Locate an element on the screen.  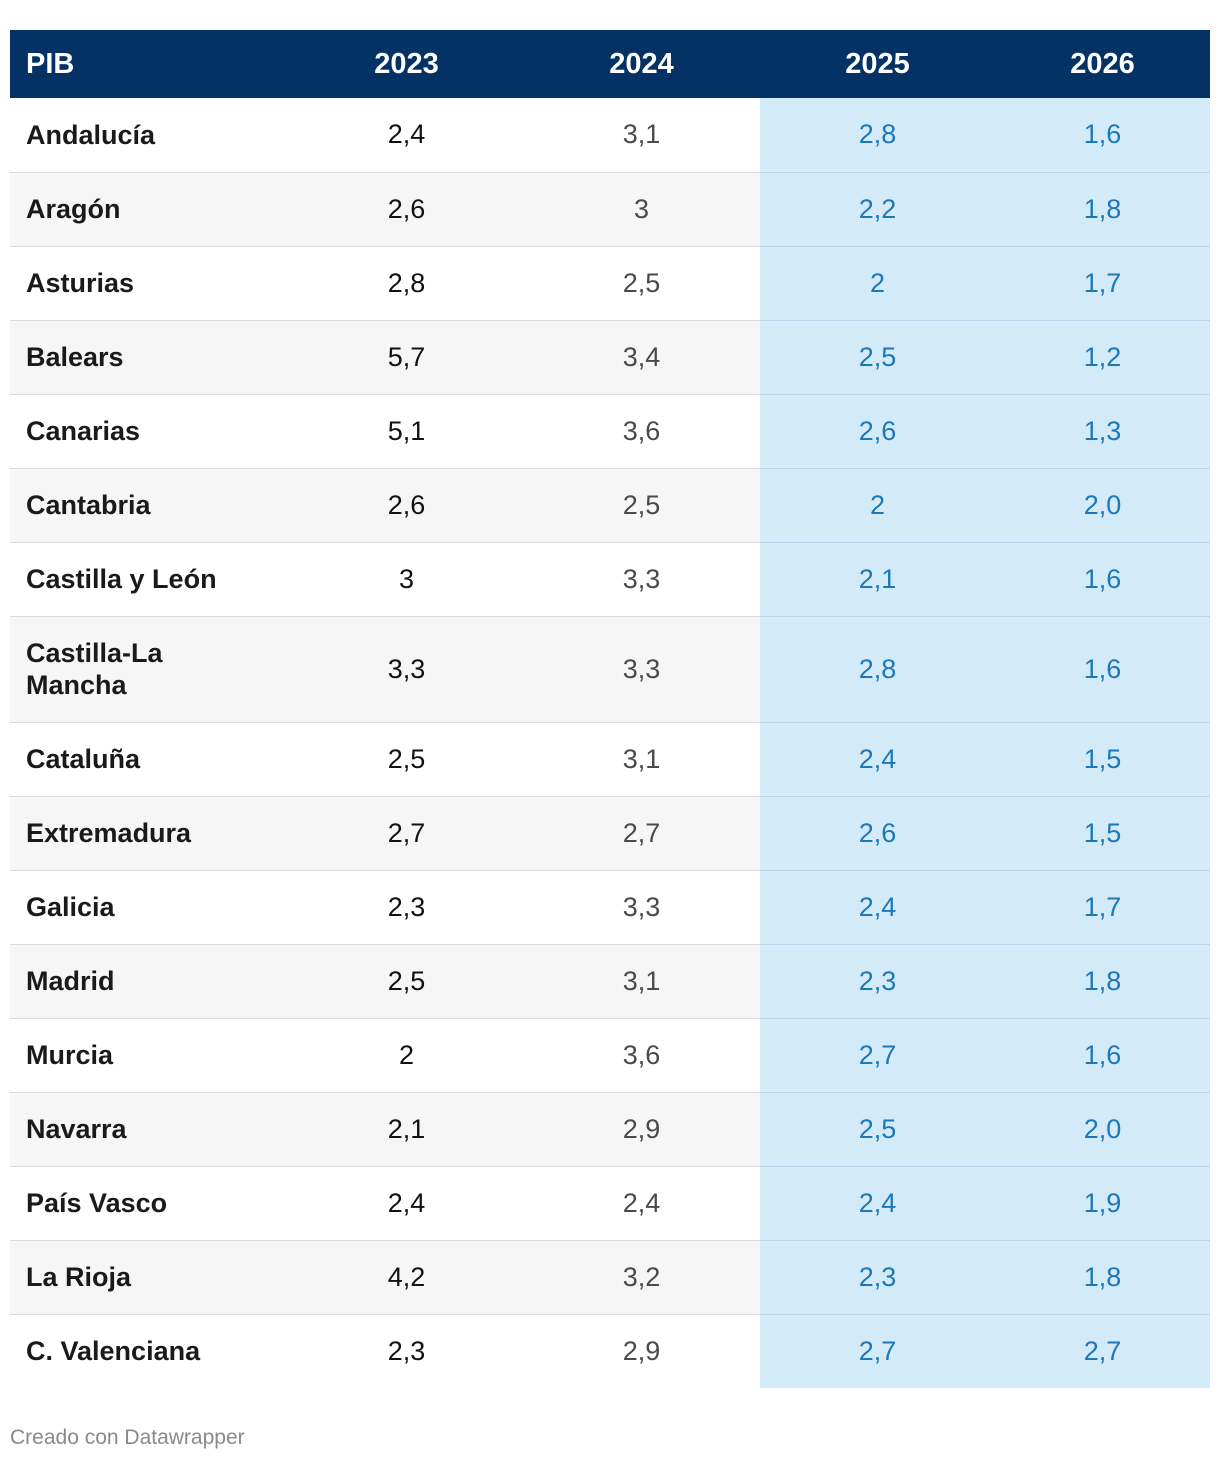
header-row: PIB 2023 2024 2025 2026 is located at coordinates (610, 64).